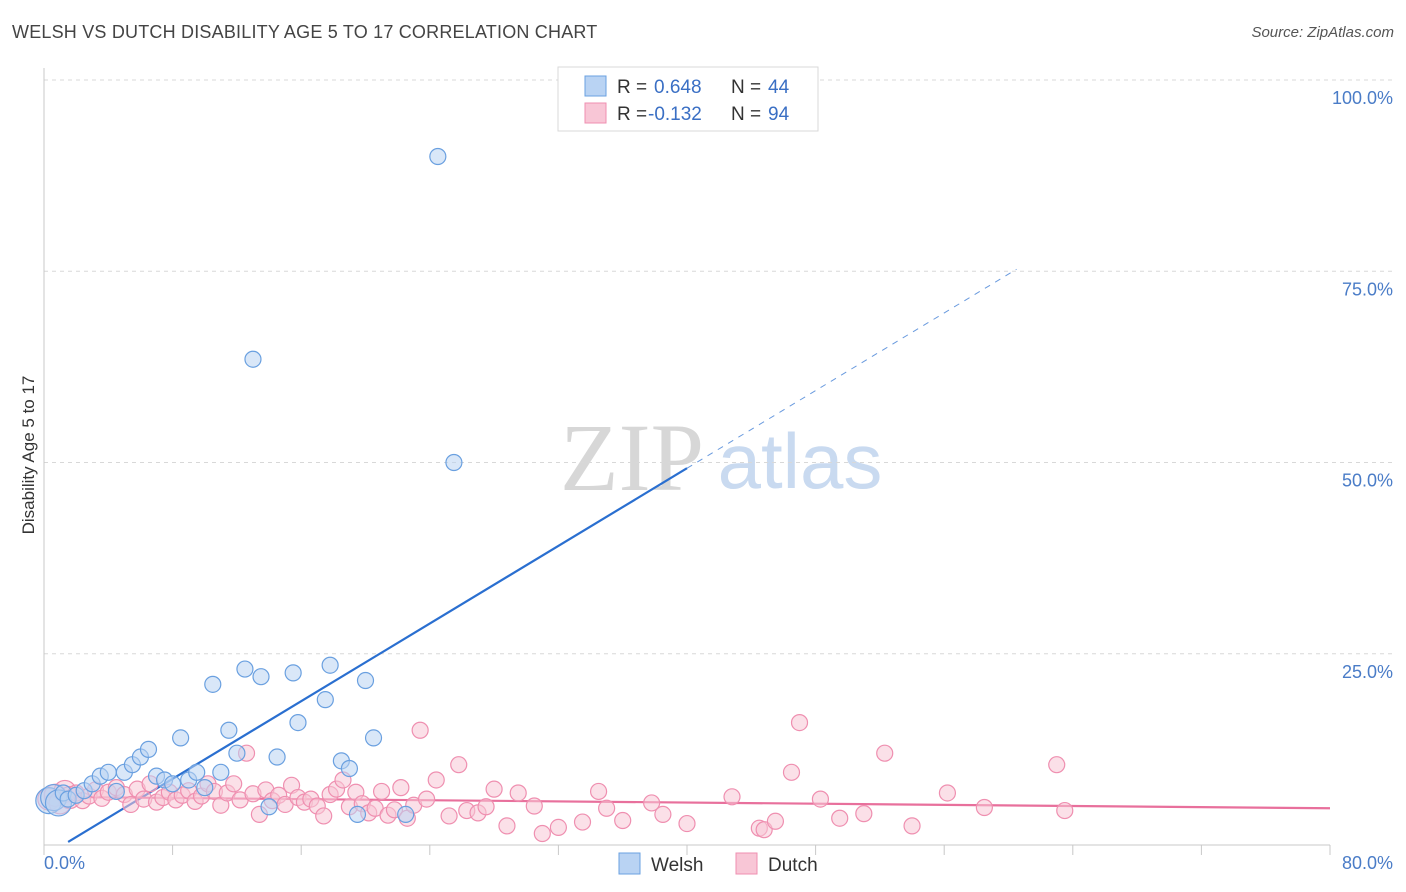 The width and height of the screenshot is (1406, 892). Describe the element at coordinates (793, 865) in the screenshot. I see `bottom-legend-dutch-label: Dutch` at that location.